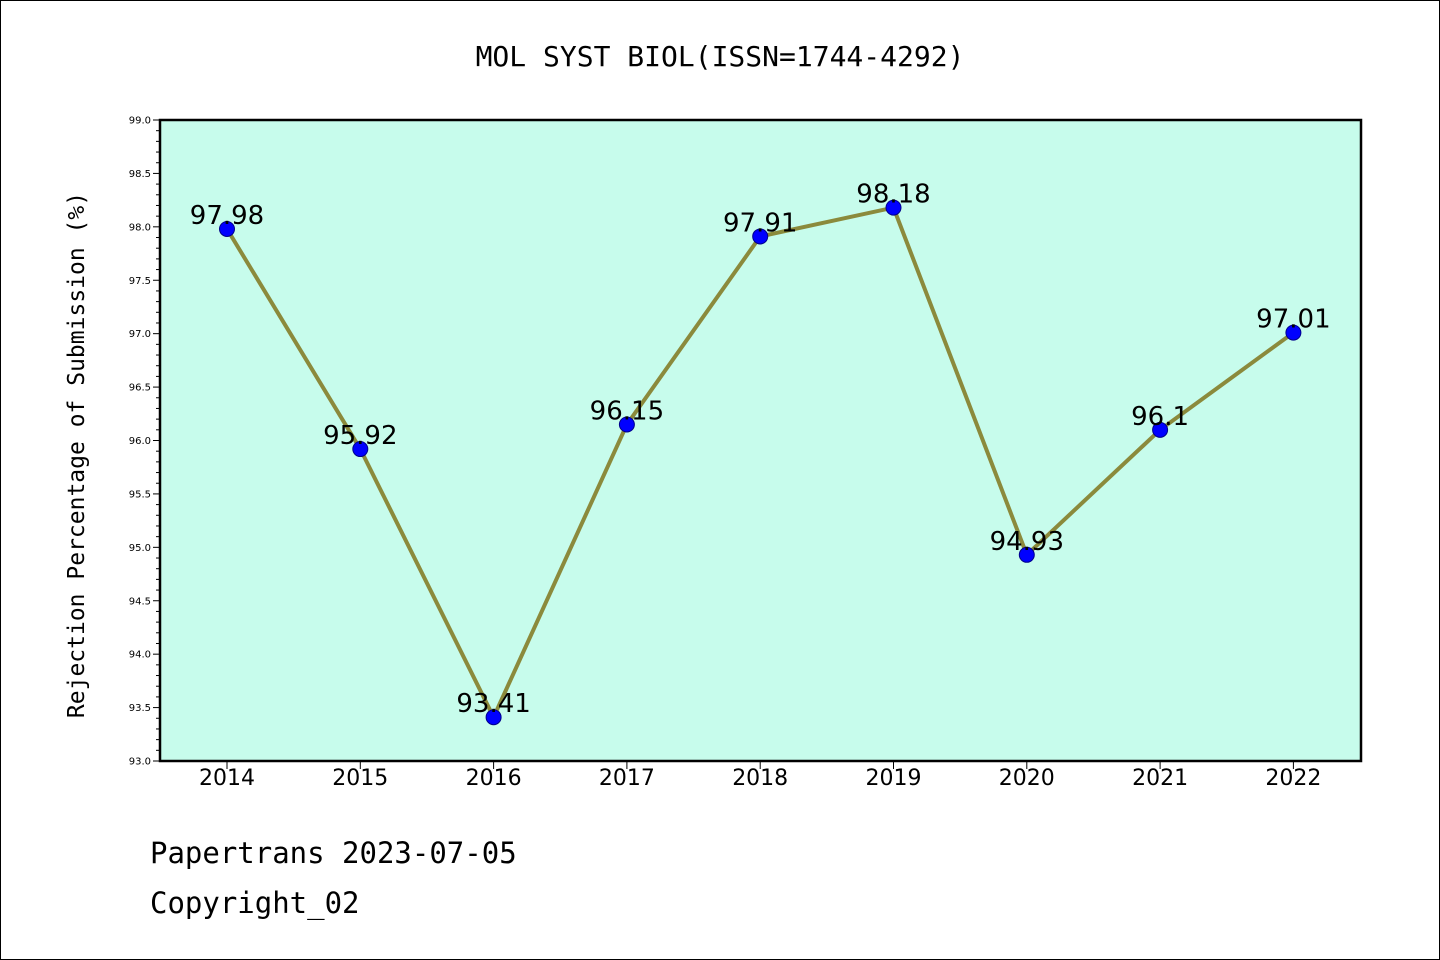  What do you see at coordinates (720, 56) in the screenshot?
I see `chart-title: MOL SYST BIOL(ISSN=1744-4292)` at bounding box center [720, 56].